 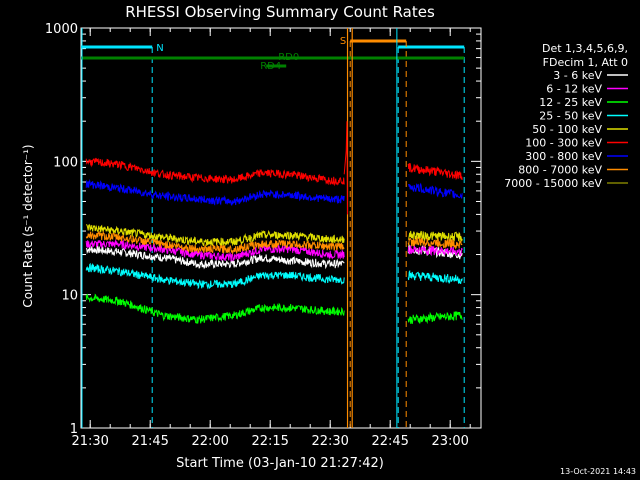 I want to click on y-tick-label: 100, so click(x=65, y=162).